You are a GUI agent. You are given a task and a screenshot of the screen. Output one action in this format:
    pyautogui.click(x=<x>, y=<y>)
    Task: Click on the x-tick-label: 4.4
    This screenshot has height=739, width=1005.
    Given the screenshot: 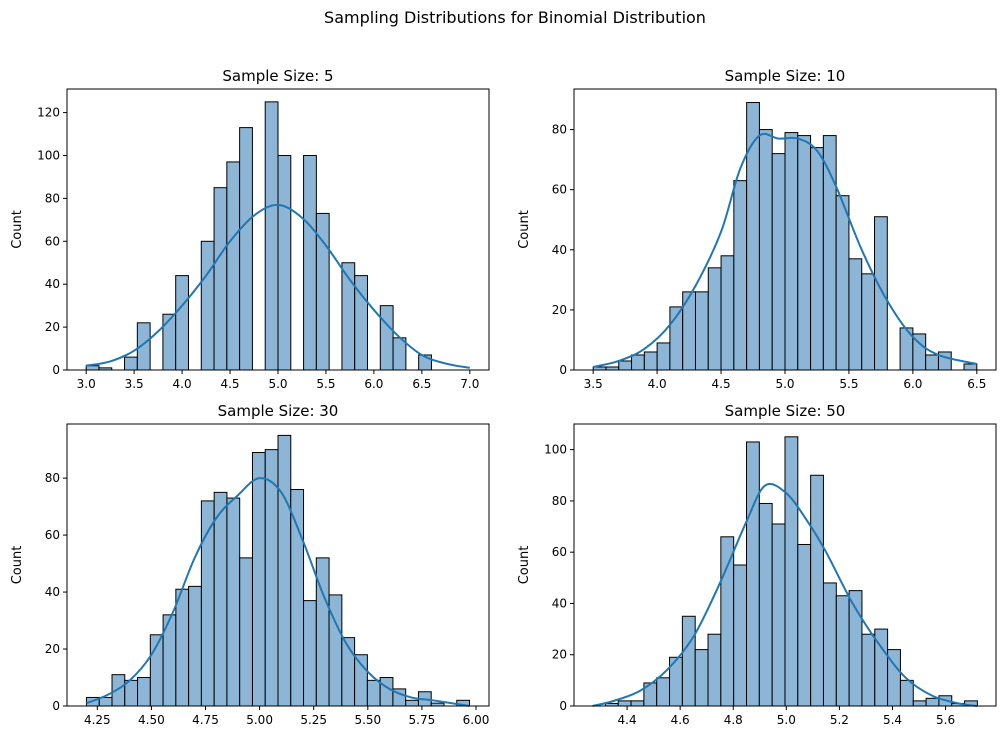 What is the action you would take?
    pyautogui.click(x=627, y=720)
    